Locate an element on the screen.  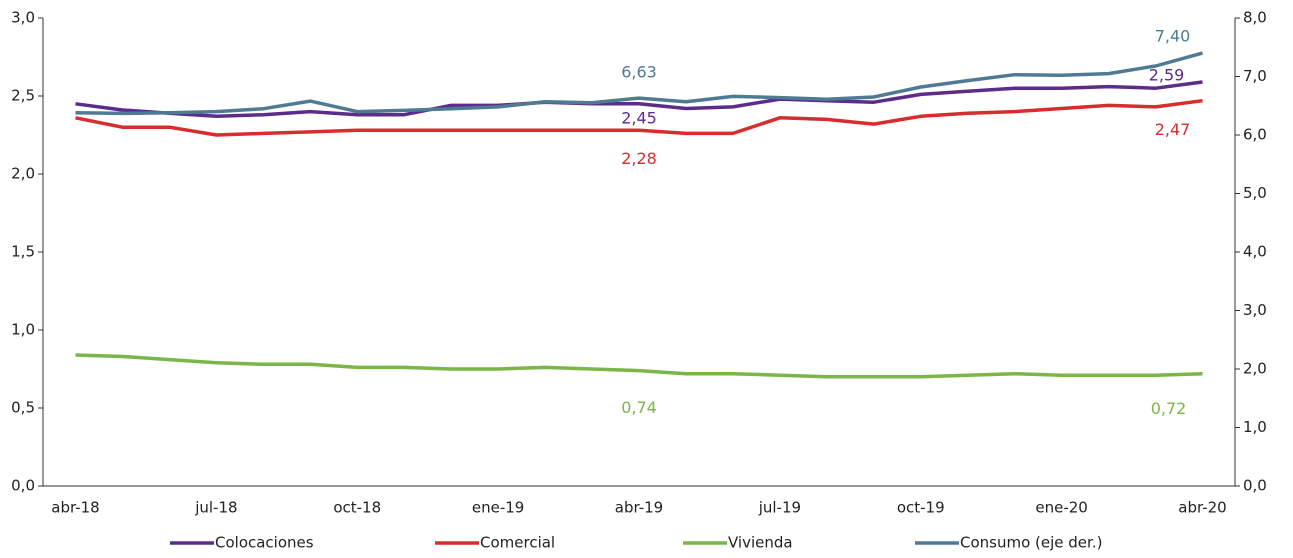
y-tick-label: 2,5 is located at coordinates (23, 96).